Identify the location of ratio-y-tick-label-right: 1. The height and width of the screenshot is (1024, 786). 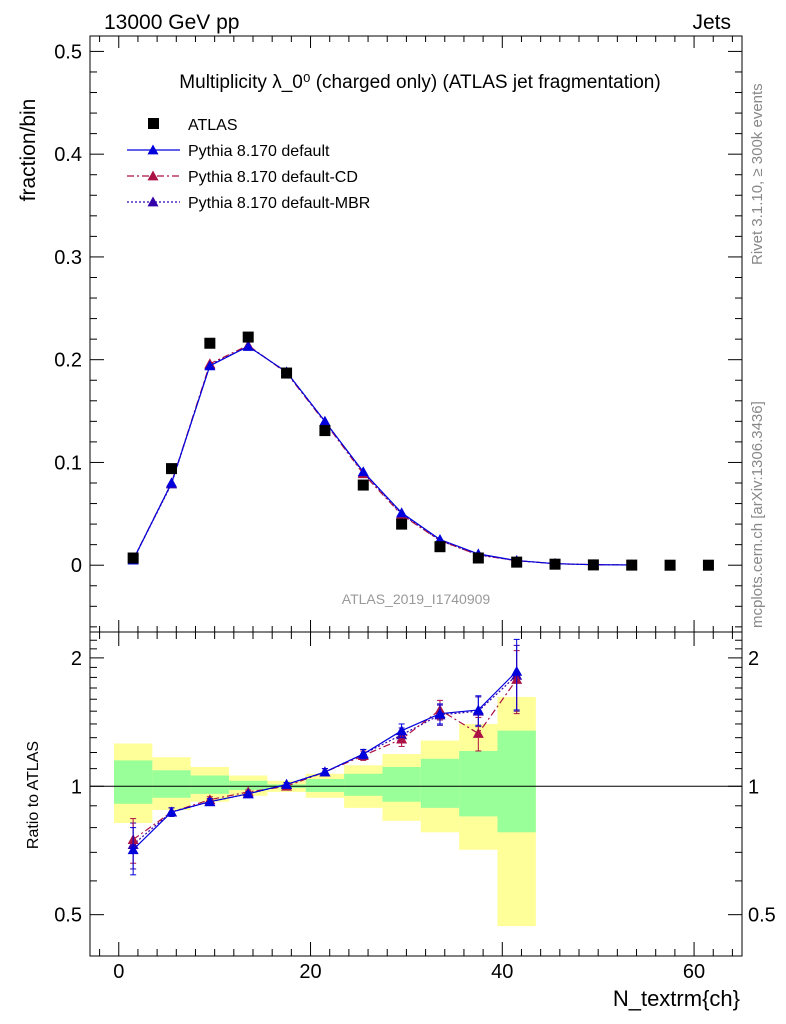
(753, 787).